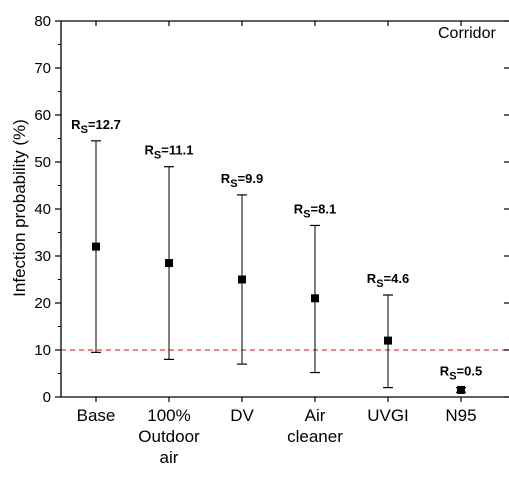 The height and width of the screenshot is (479, 509). Describe the element at coordinates (42, 115) in the screenshot. I see `y-tick-label: 60` at that location.